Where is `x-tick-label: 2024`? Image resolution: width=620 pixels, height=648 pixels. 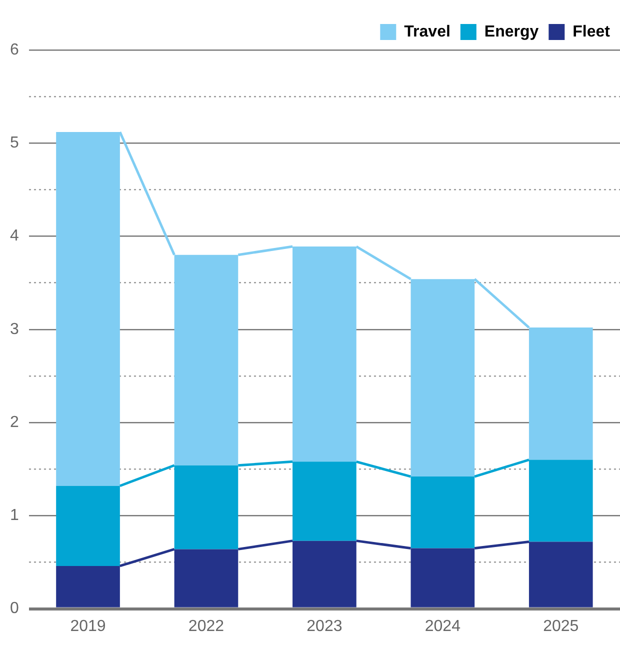
x-tick-label: 2024 is located at coordinates (442, 626).